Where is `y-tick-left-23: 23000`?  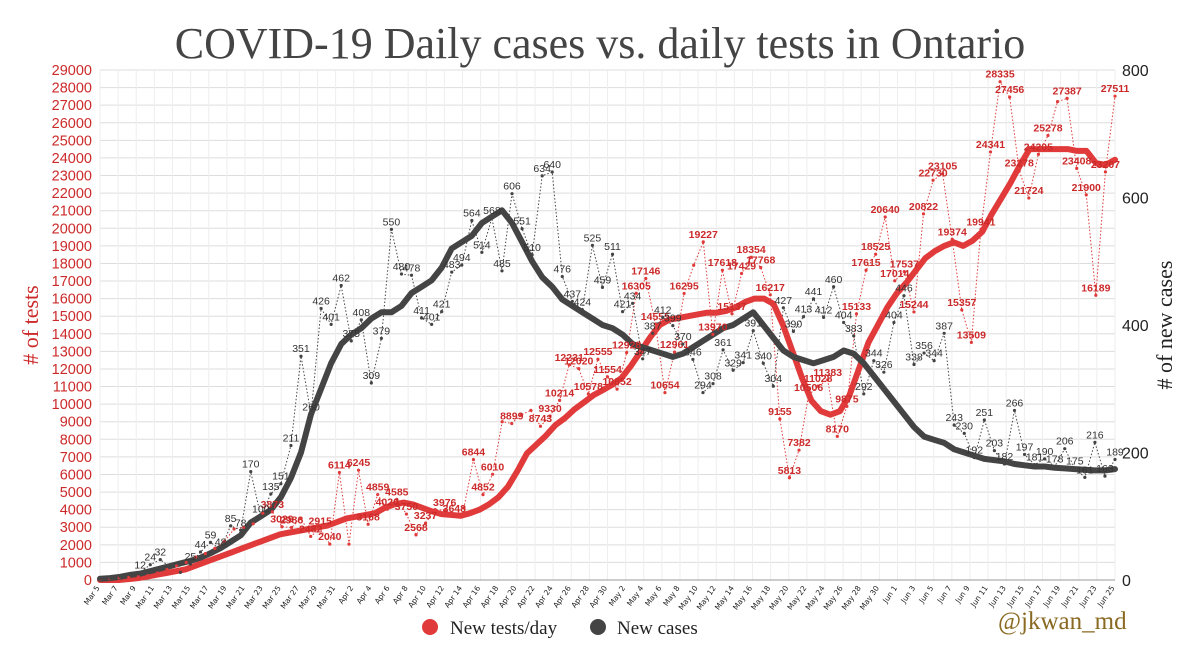
y-tick-left-23: 23000 is located at coordinates (72, 177).